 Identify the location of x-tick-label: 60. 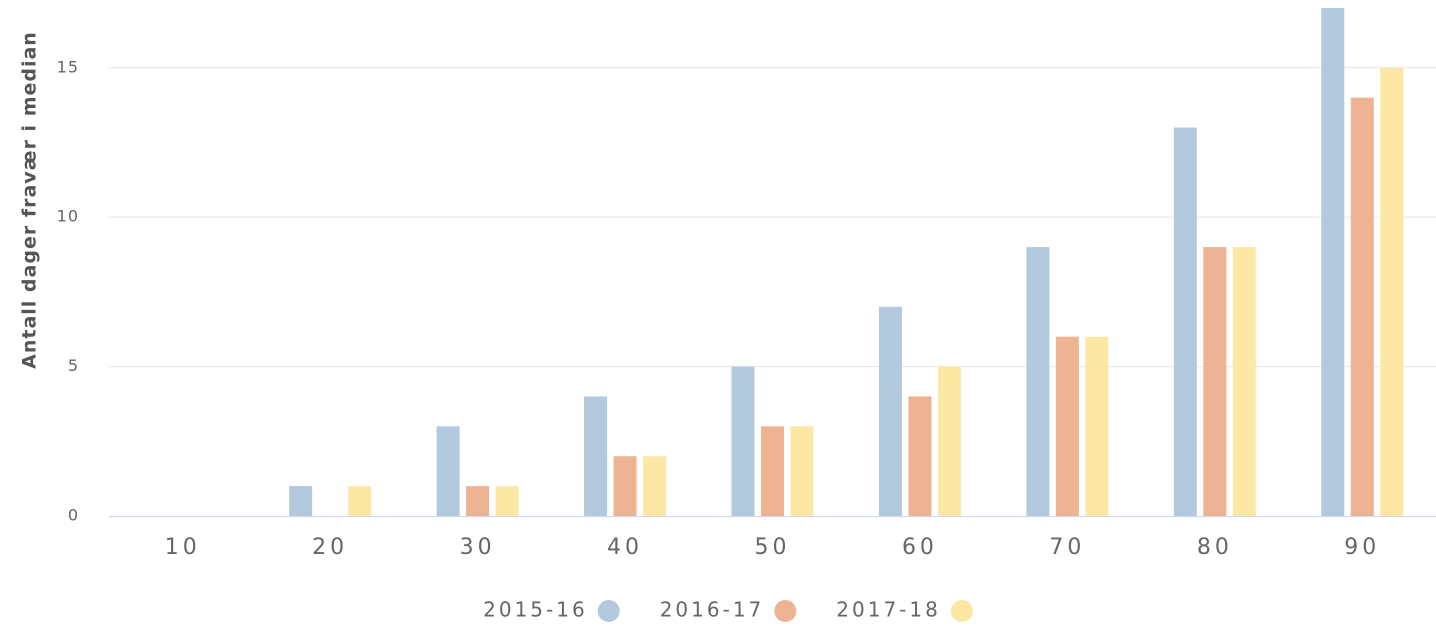
(920, 547).